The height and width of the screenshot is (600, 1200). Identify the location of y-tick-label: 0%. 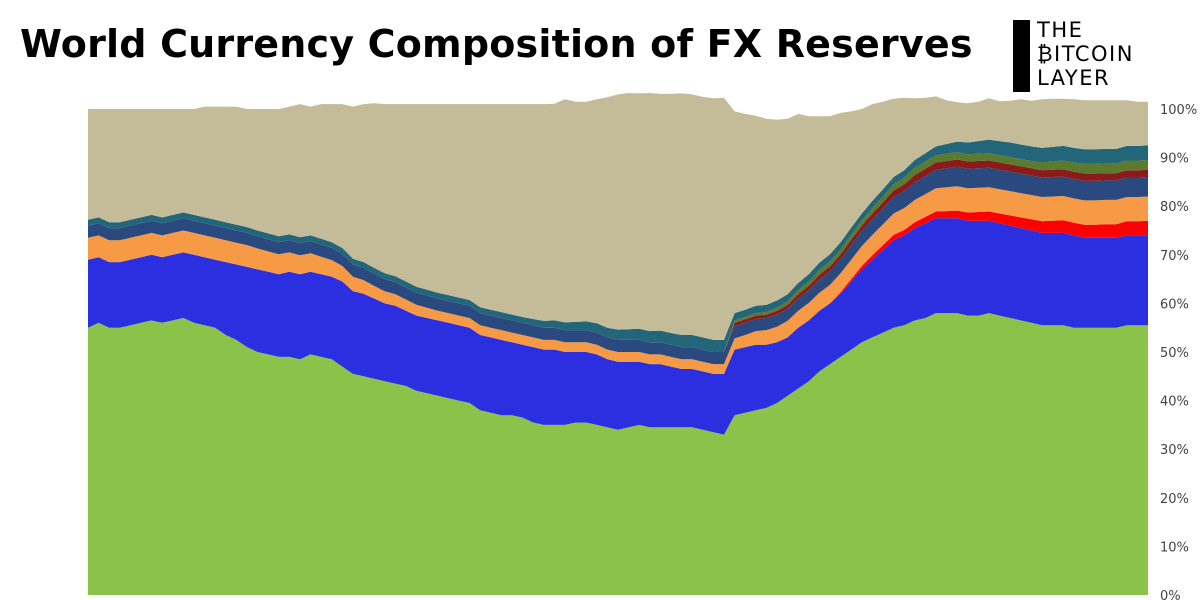
(1170, 594).